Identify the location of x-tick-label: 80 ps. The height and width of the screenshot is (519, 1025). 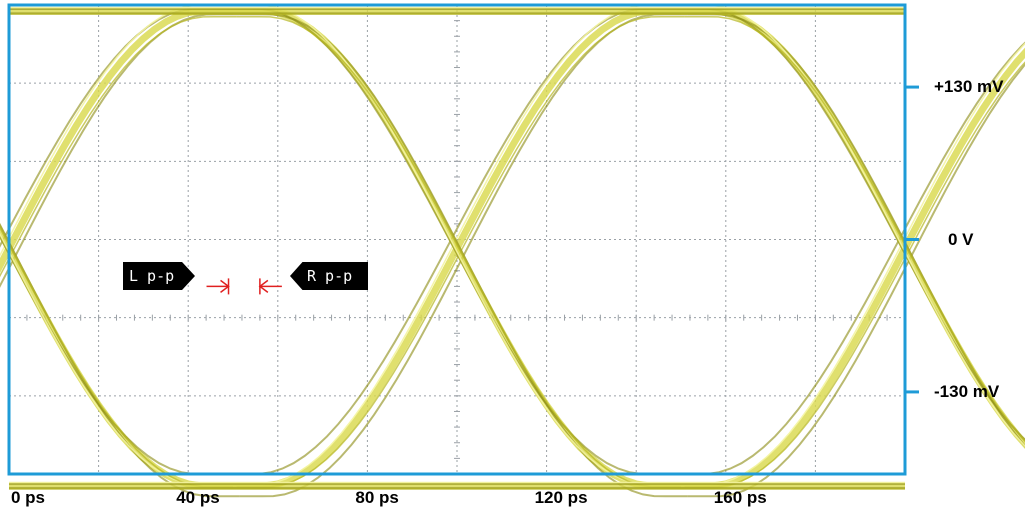
(377, 497).